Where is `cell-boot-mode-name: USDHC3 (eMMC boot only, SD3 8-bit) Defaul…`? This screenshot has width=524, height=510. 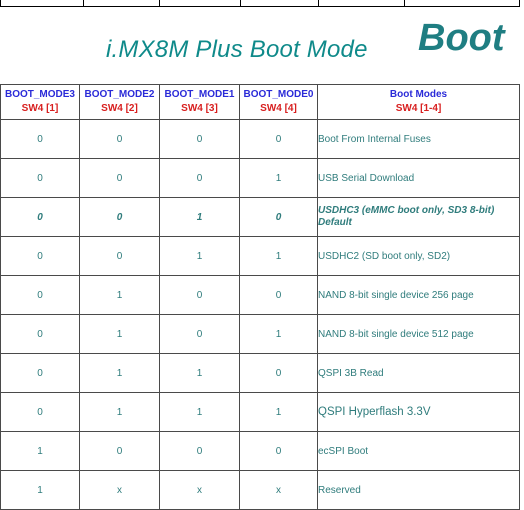 cell-boot-mode-name: USDHC3 (eMMC boot only, SD3 8-bit) Defaul… is located at coordinates (418, 217).